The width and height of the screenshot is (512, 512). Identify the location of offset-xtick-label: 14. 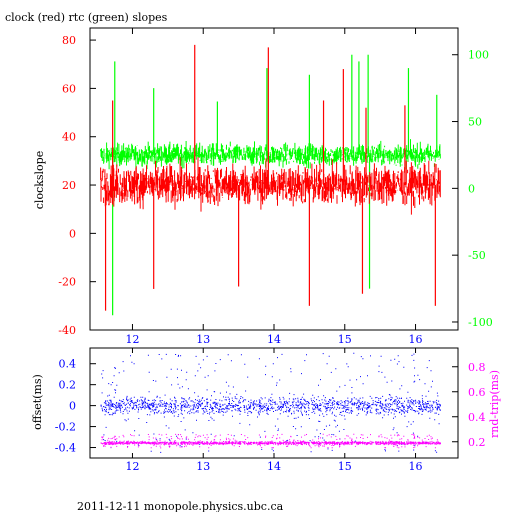
(274, 466).